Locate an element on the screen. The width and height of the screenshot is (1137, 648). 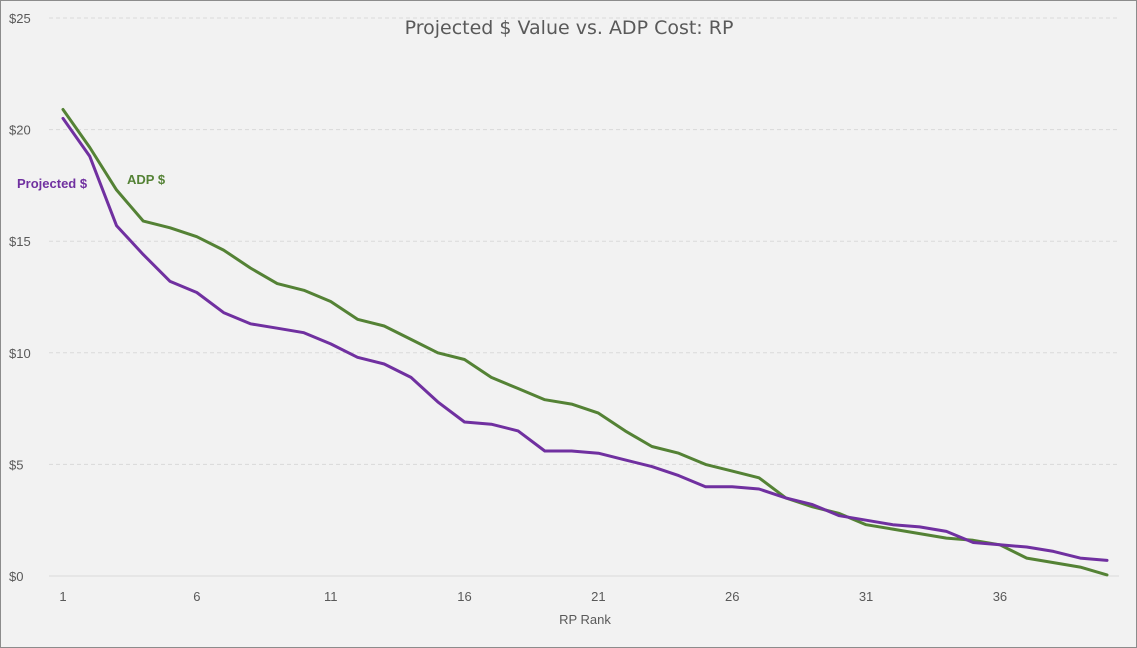
x-axis-ticks: 1 6 11 16 21 26 31 36 is located at coordinates (533, 596).